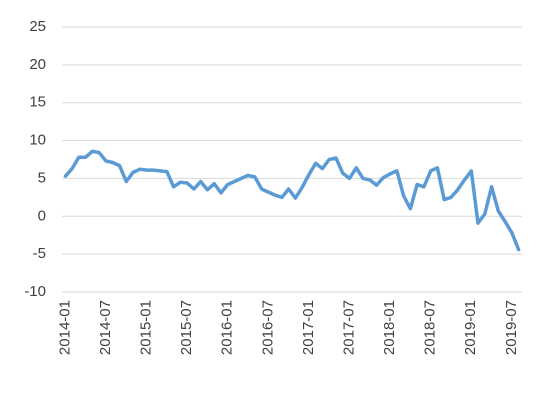  Describe the element at coordinates (389, 327) in the screenshot. I see `x-tick-label: 2018-01` at that location.